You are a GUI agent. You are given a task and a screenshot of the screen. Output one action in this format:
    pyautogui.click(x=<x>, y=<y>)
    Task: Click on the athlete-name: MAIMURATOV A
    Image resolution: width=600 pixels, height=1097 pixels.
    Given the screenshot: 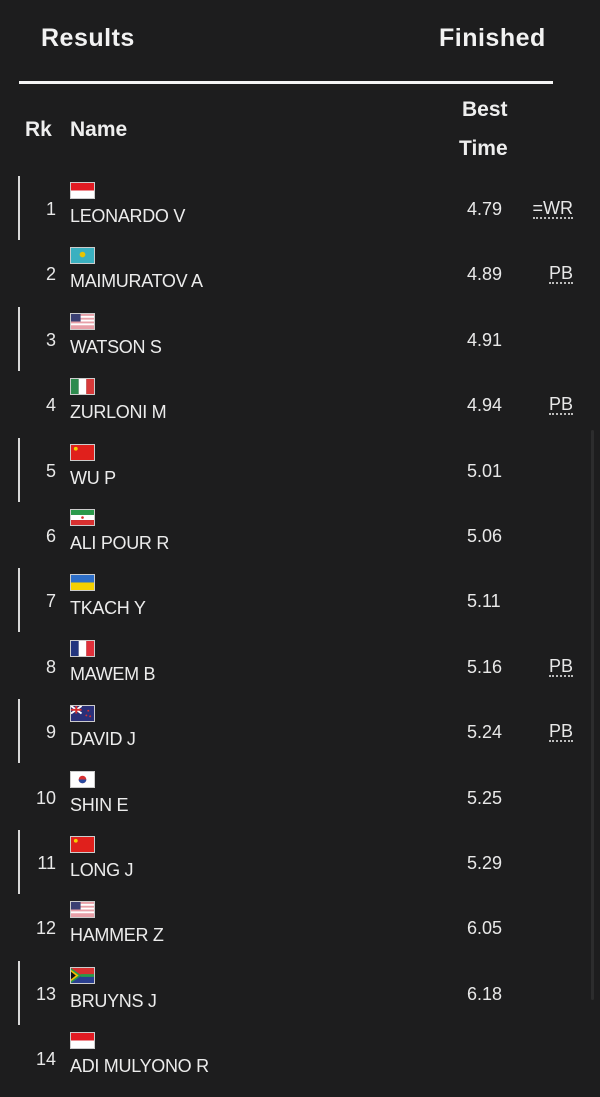 What is the action you would take?
    pyautogui.click(x=136, y=281)
    